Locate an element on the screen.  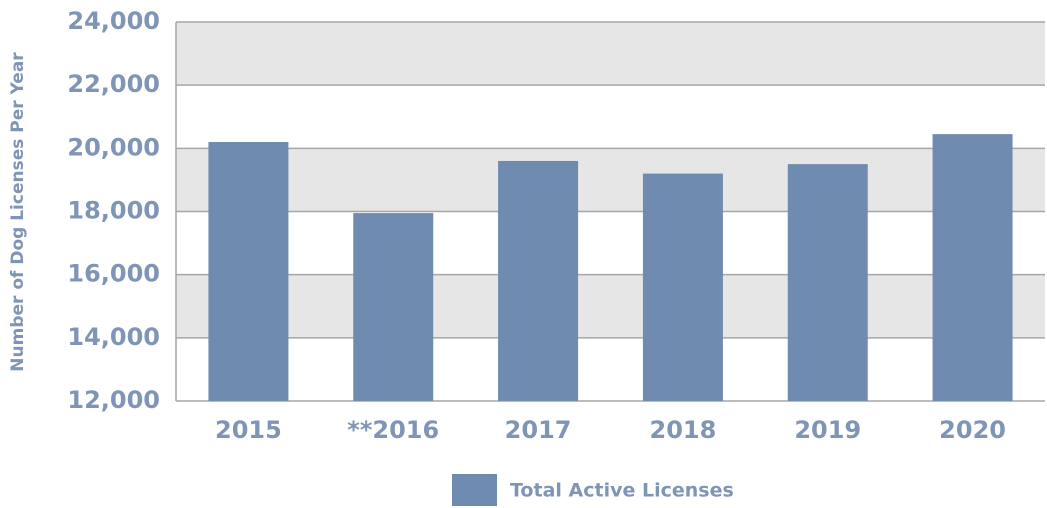
y-tick-label: 20,000 is located at coordinates (113, 147).